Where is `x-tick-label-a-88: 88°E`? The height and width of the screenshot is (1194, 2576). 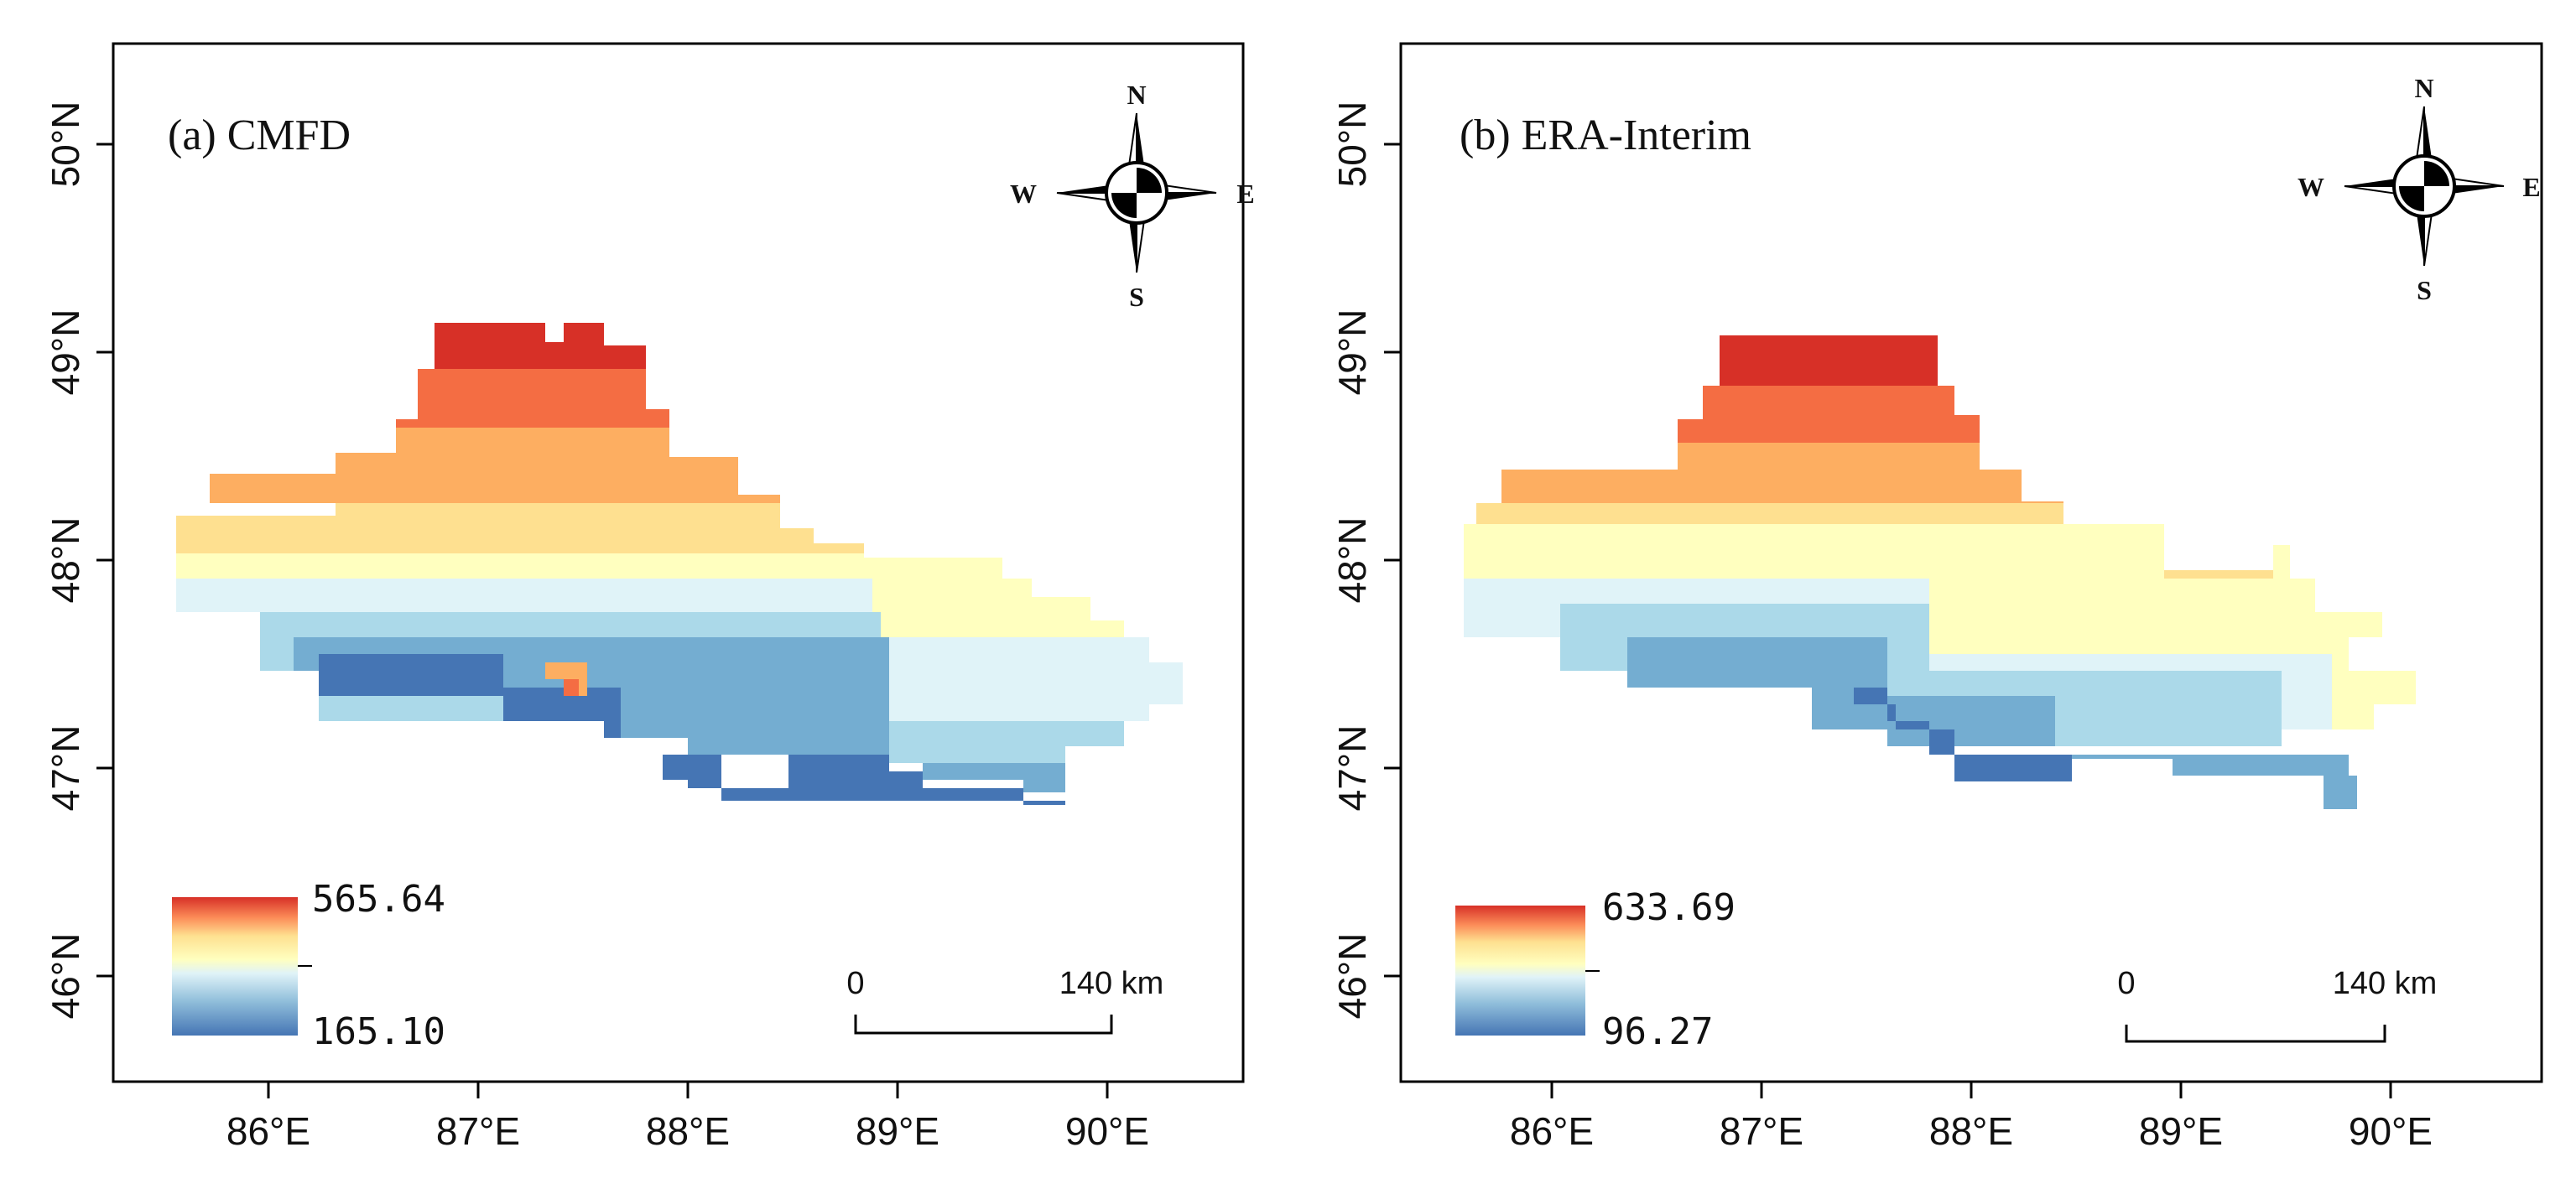 x-tick-label-a-88: 88°E is located at coordinates (688, 1131).